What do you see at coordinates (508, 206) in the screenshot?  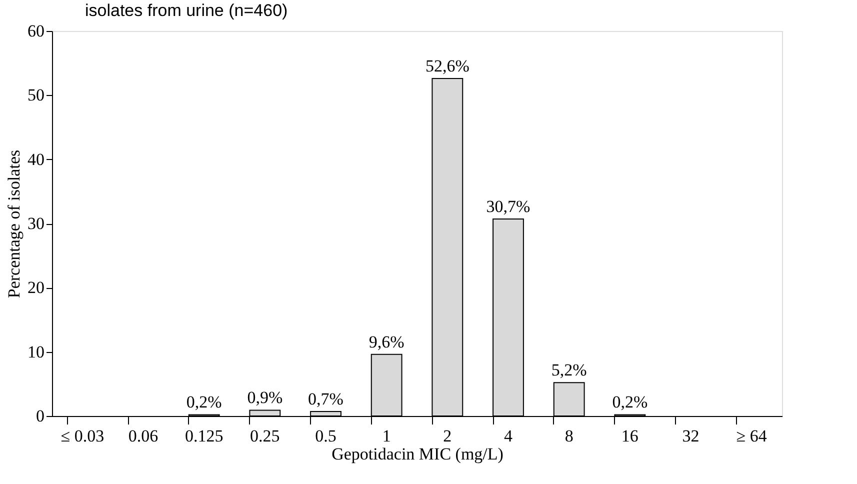 I see `data-label: 30,7%` at bounding box center [508, 206].